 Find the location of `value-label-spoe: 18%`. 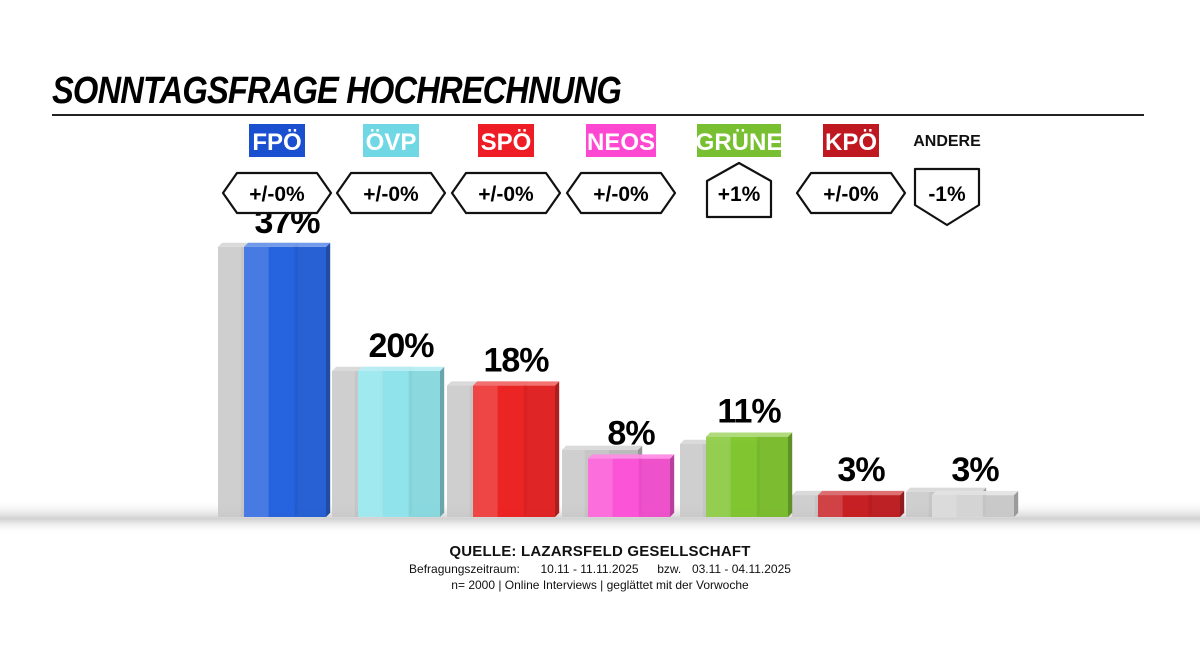

value-label-spoe: 18% is located at coordinates (516, 361).